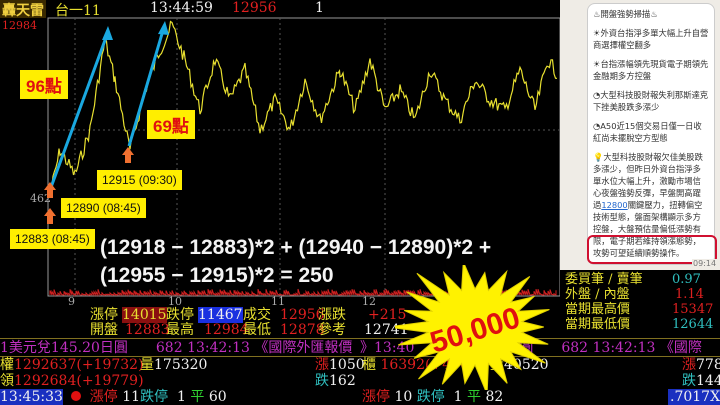  I want to click on limit-down-value: 11467, so click(220, 315).